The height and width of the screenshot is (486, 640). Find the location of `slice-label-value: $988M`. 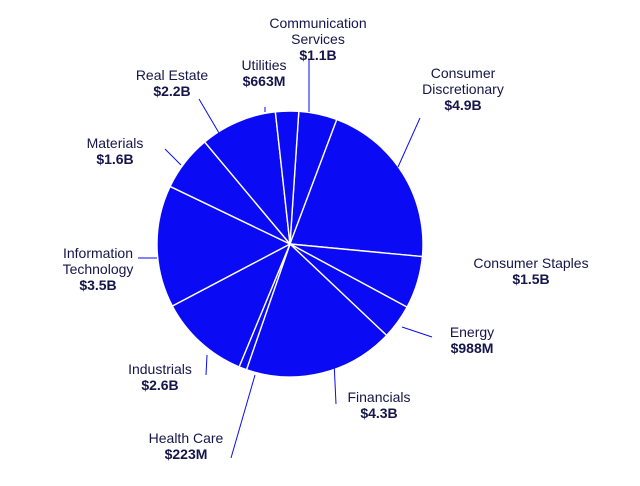

slice-label-value: $988M is located at coordinates (472, 348).